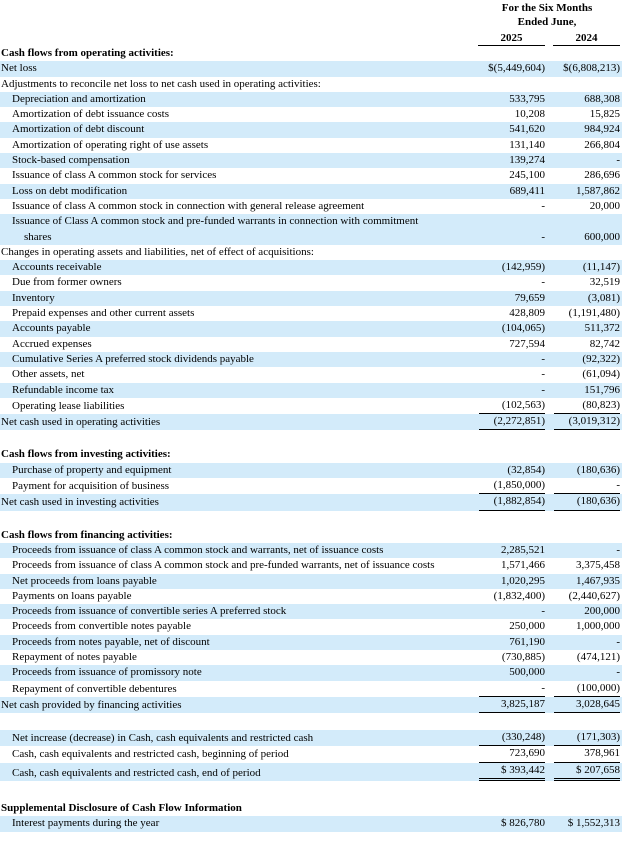  Describe the element at coordinates (509, 565) in the screenshot. I see `amount-cell: 1,571,466` at that location.